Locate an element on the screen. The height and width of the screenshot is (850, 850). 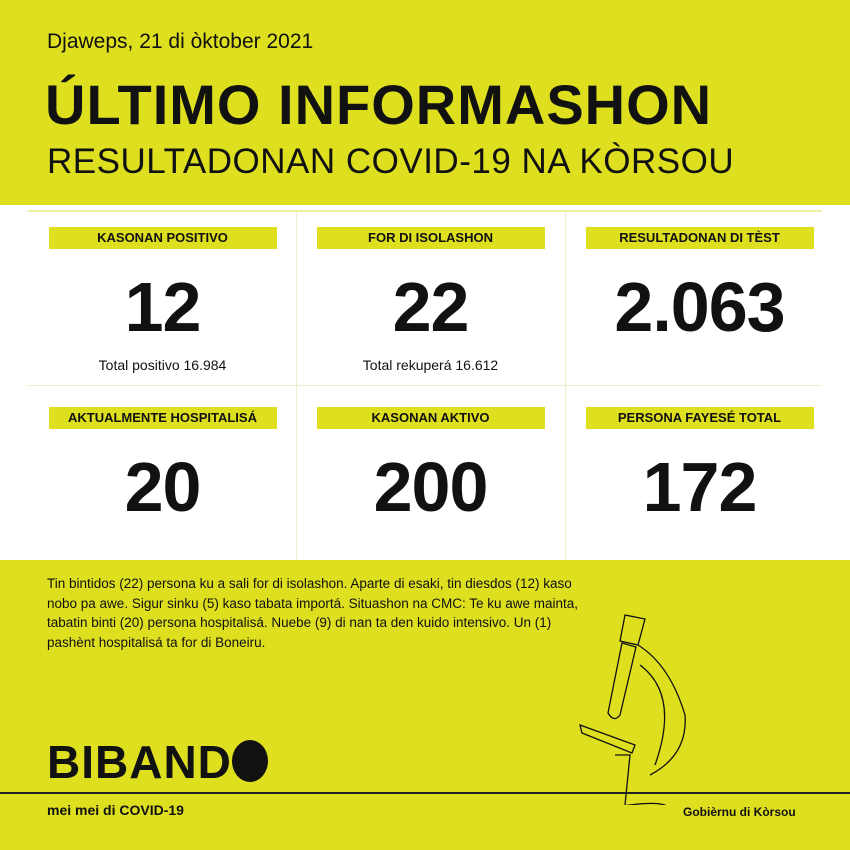
stat-tests: RESULTADONAN DI TÈST 2.063 is located at coordinates (699, 294).